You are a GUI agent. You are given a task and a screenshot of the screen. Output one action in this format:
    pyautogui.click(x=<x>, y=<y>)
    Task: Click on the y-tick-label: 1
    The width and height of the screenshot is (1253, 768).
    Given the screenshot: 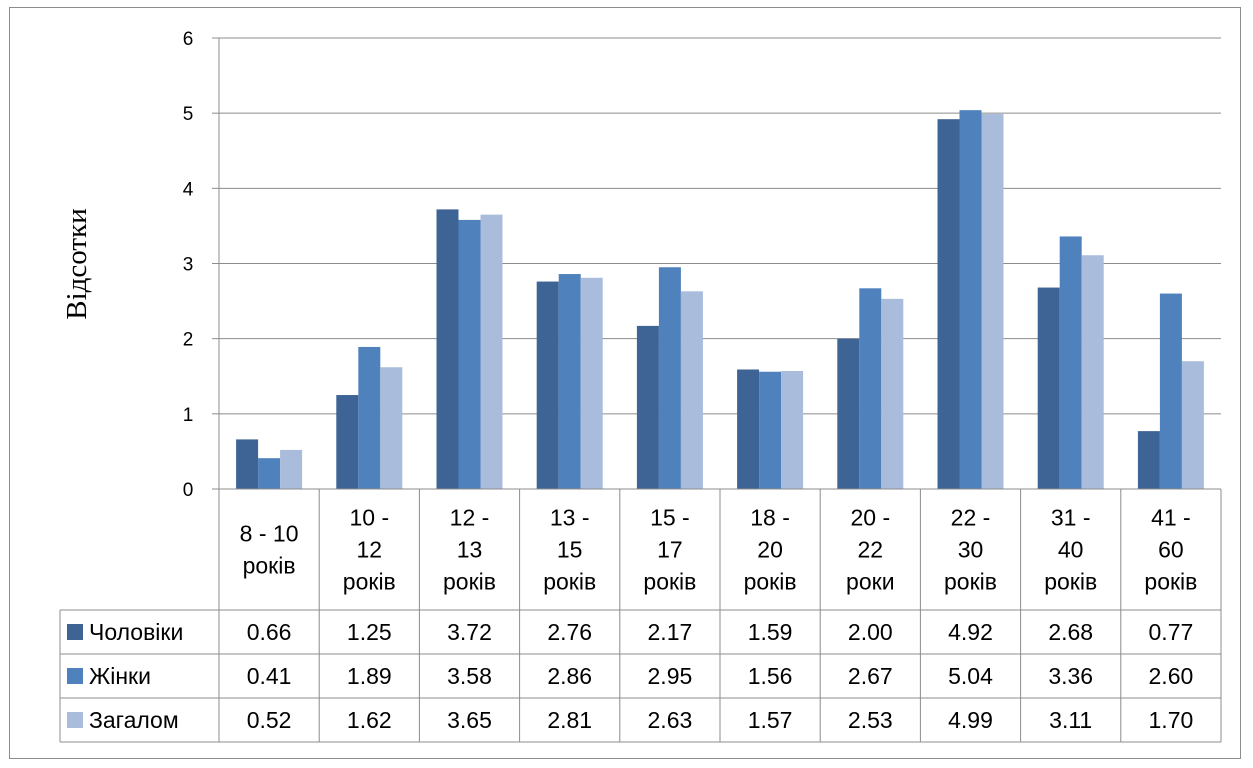 What is the action you would take?
    pyautogui.click(x=188, y=415)
    